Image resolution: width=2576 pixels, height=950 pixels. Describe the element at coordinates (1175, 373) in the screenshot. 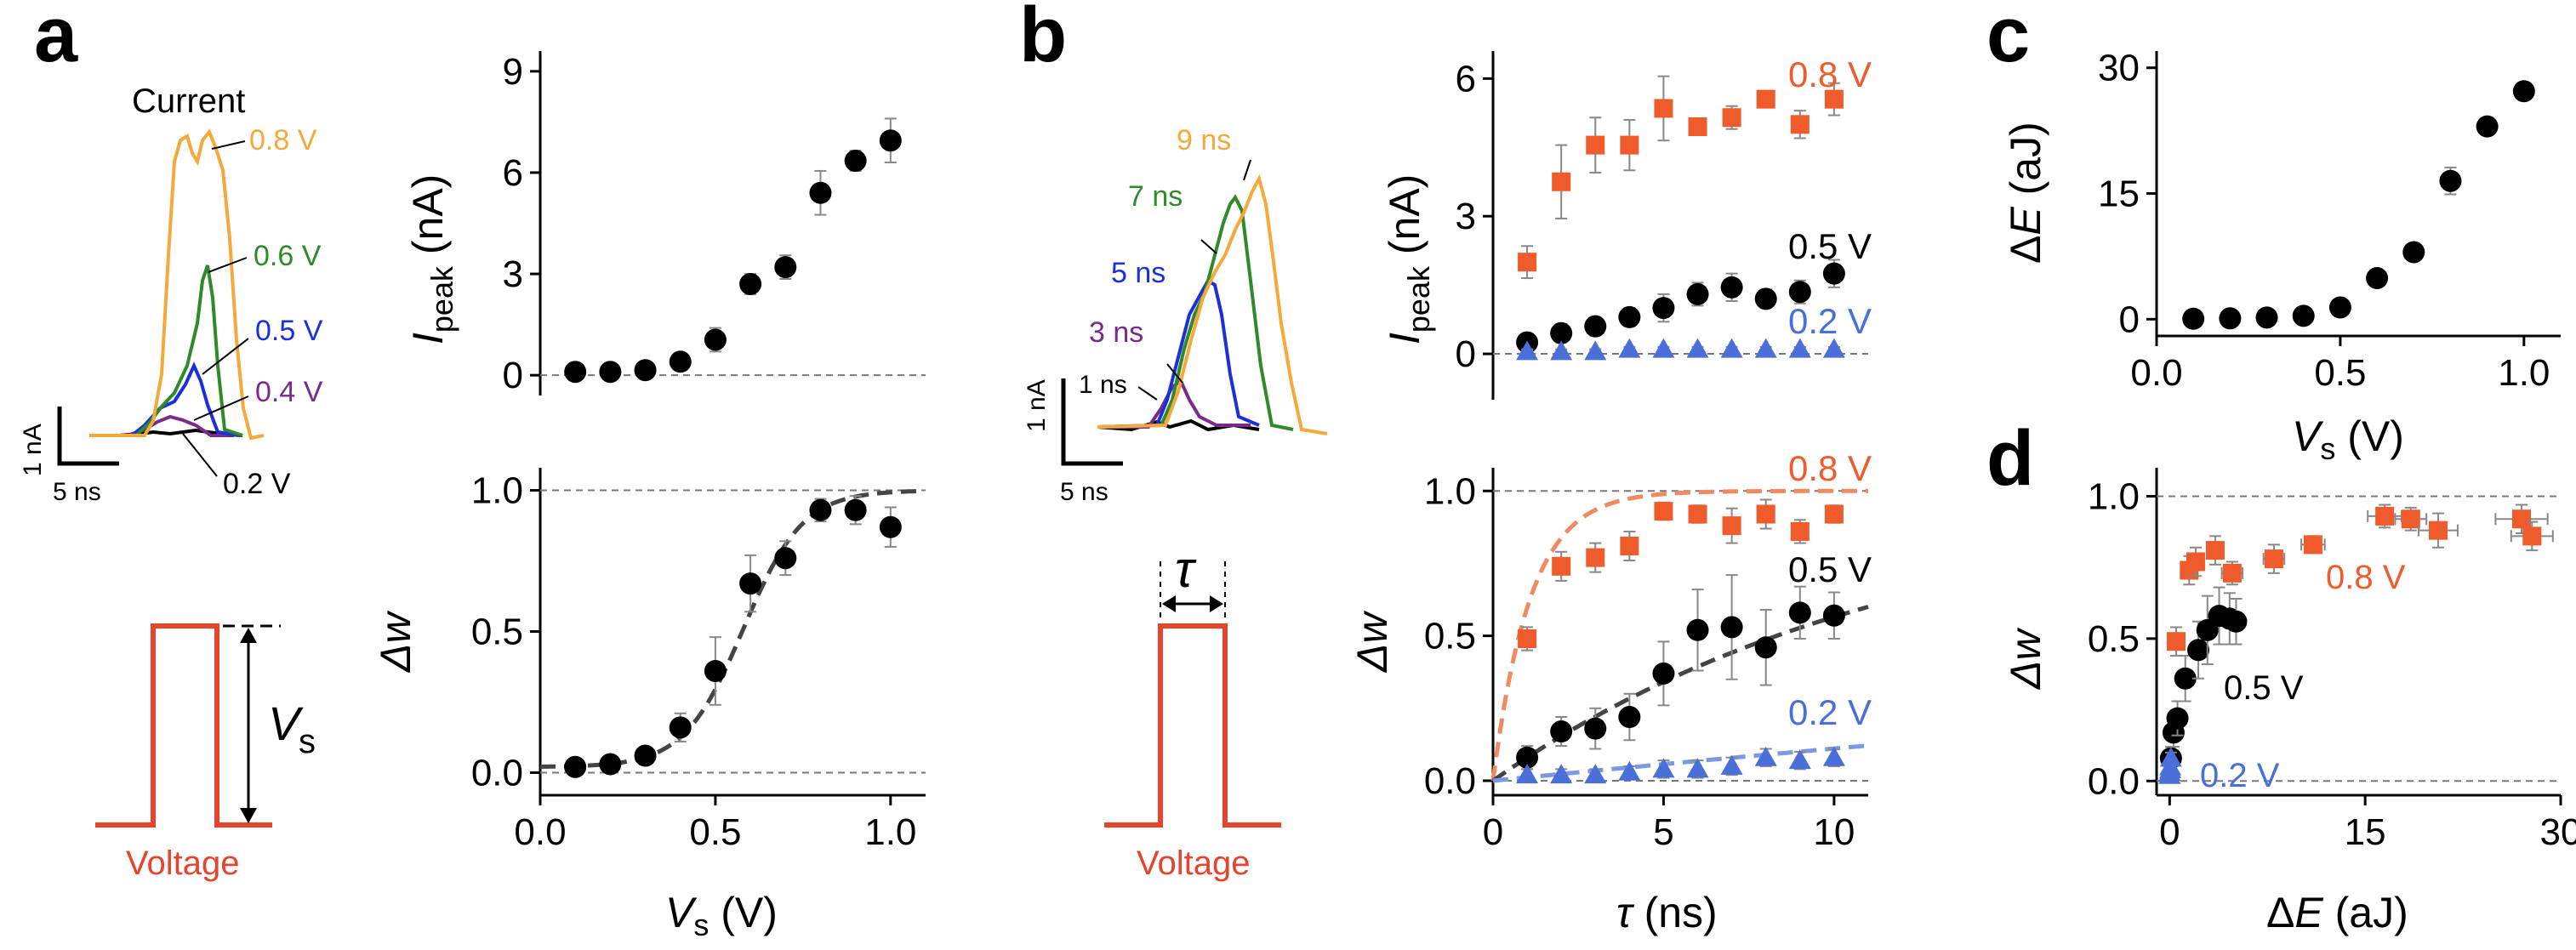

I see `leader-3ns` at that location.